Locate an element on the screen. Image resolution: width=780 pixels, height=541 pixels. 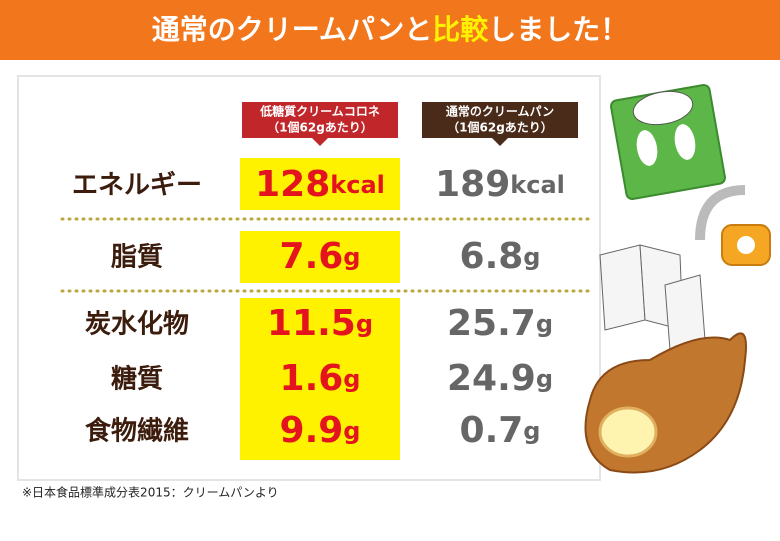
cell-value: 1.6g is located at coordinates (320, 378).